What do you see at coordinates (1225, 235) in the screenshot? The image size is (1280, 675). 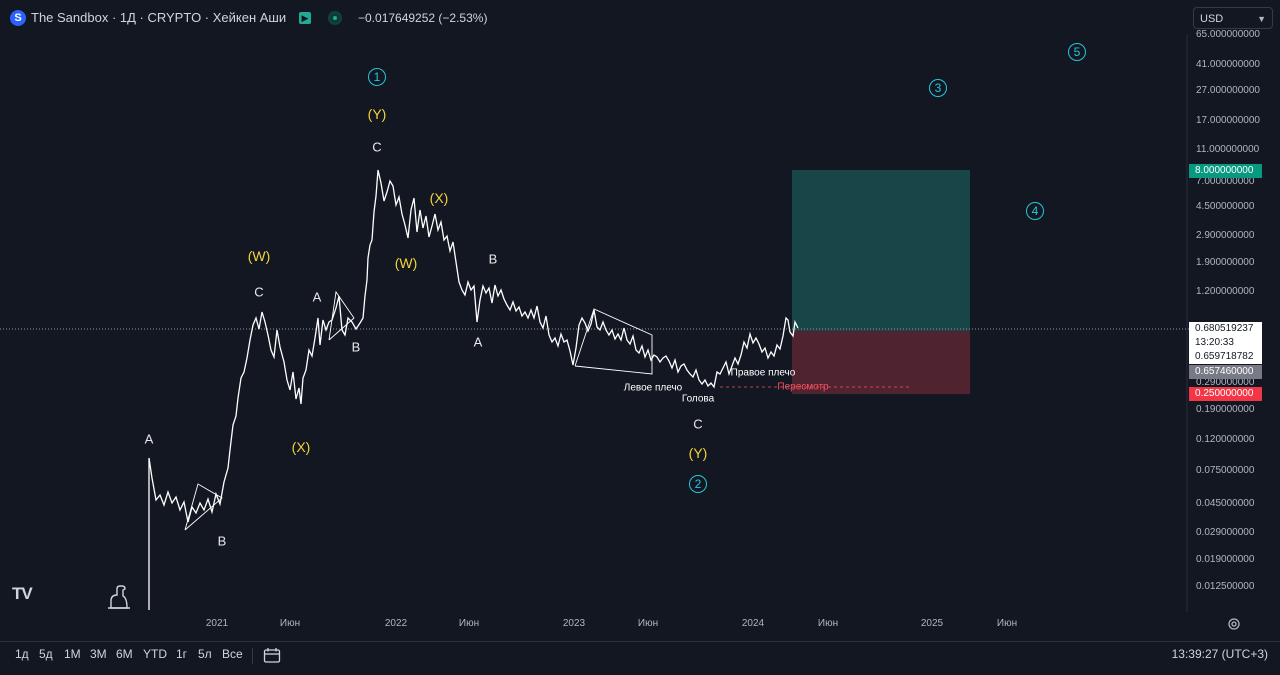 I see `price-axis-label: 2.900000000` at bounding box center [1225, 235].